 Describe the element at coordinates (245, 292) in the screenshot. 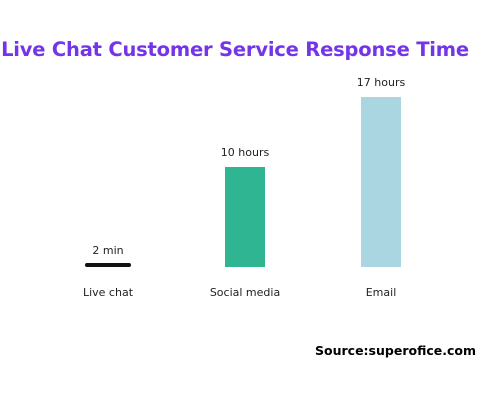

I see `category-label-social-media: Social media` at that location.